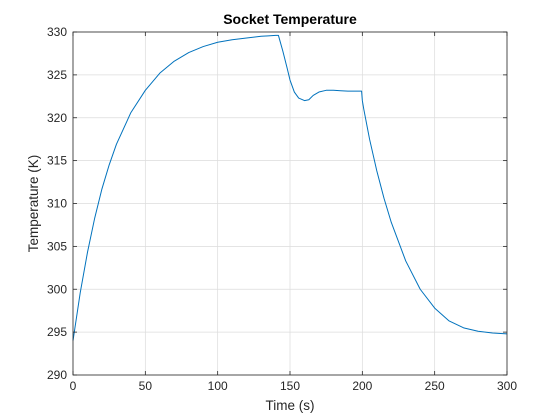 Image resolution: width=560 pixels, height=420 pixels. Describe the element at coordinates (57, 246) in the screenshot. I see `y-tick-label: 305` at that location.